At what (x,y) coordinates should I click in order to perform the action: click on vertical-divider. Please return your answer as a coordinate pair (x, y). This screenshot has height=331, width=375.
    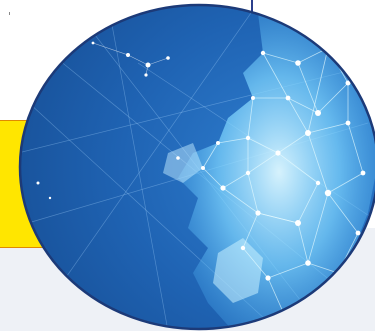
    Looking at the image, I should click on (252, 8).